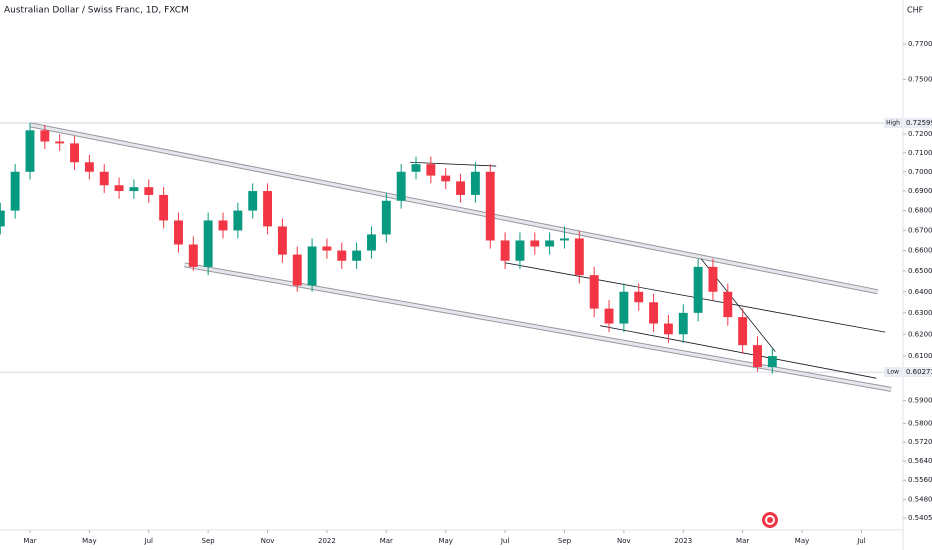  Describe the element at coordinates (683, 541) in the screenshot. I see `x-tick-label: 2023` at that location.